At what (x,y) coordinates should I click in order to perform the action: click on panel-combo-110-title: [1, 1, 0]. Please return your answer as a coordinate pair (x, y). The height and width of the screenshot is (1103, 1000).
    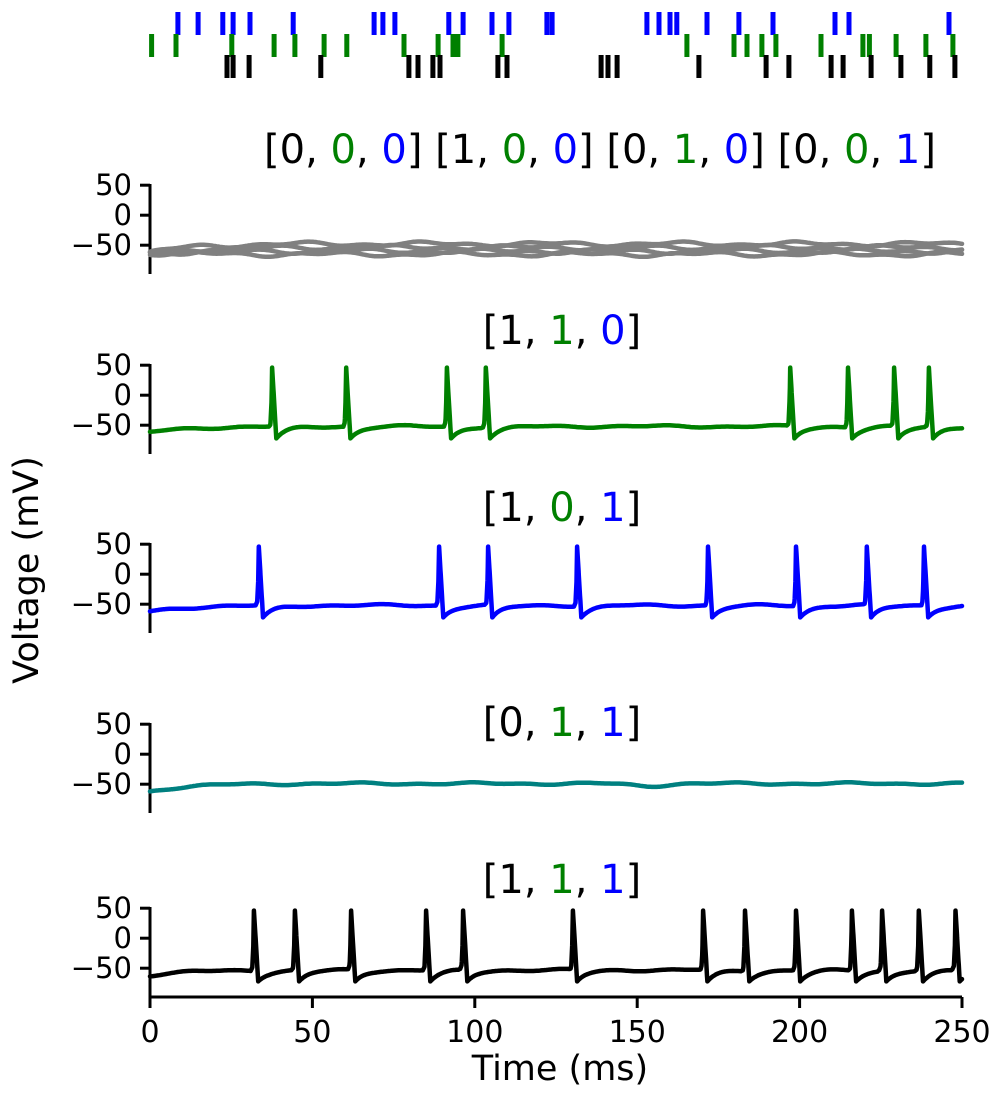
    Looking at the image, I should click on (562, 331).